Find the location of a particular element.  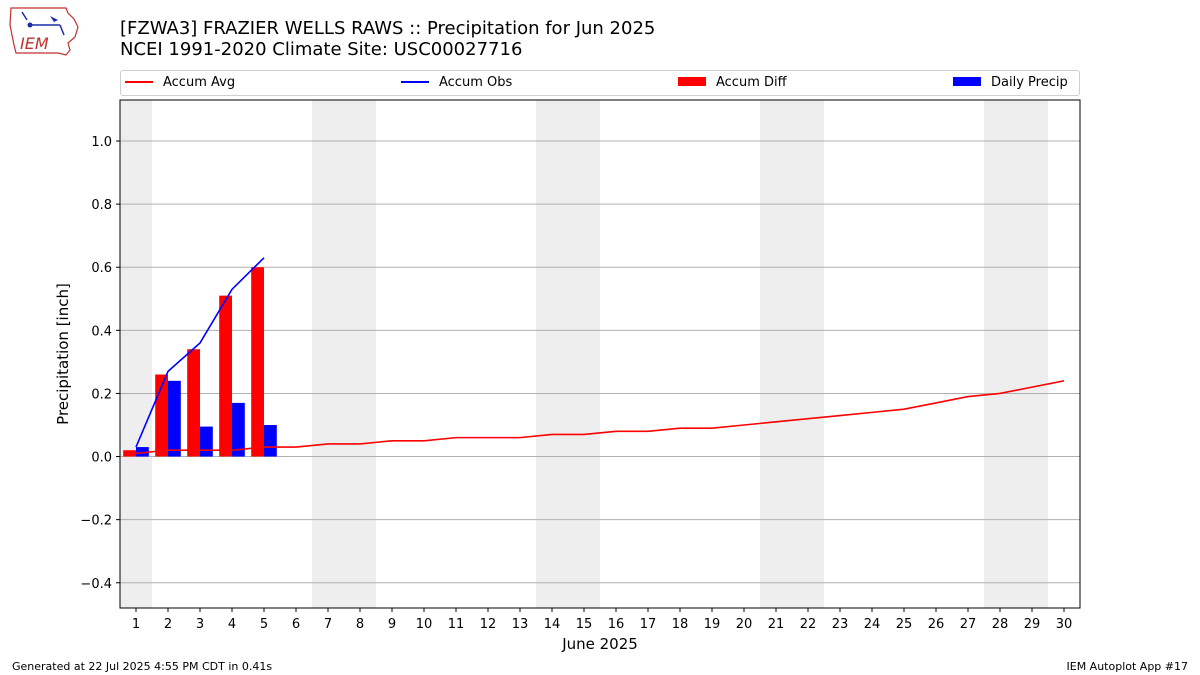

x-tick-label: 9 is located at coordinates (392, 624).